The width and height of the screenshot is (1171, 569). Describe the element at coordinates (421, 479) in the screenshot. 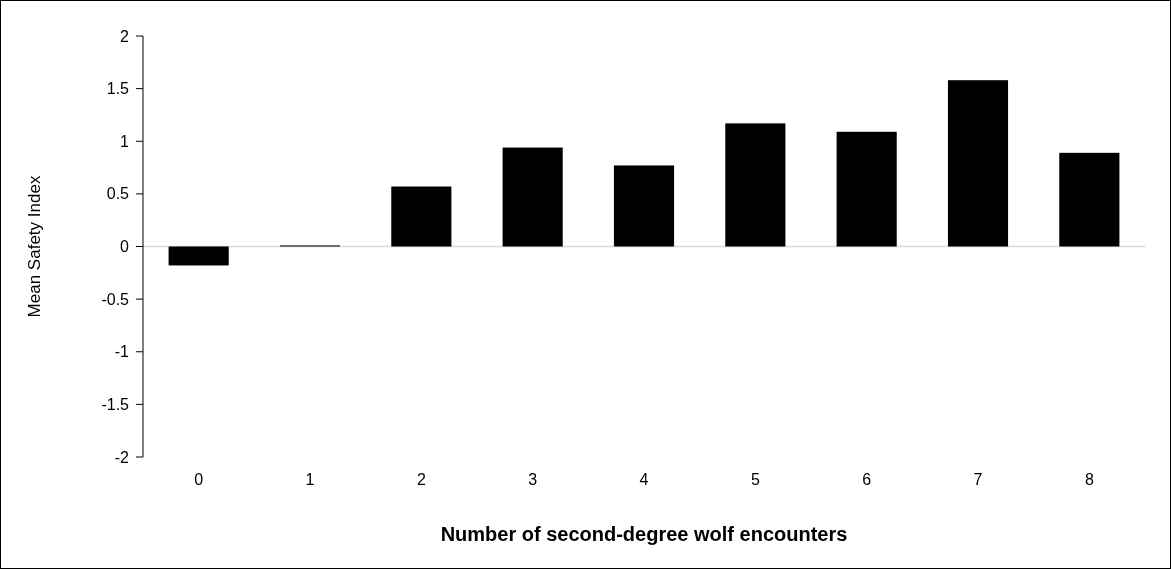

I see `x-tick-label: 2` at that location.